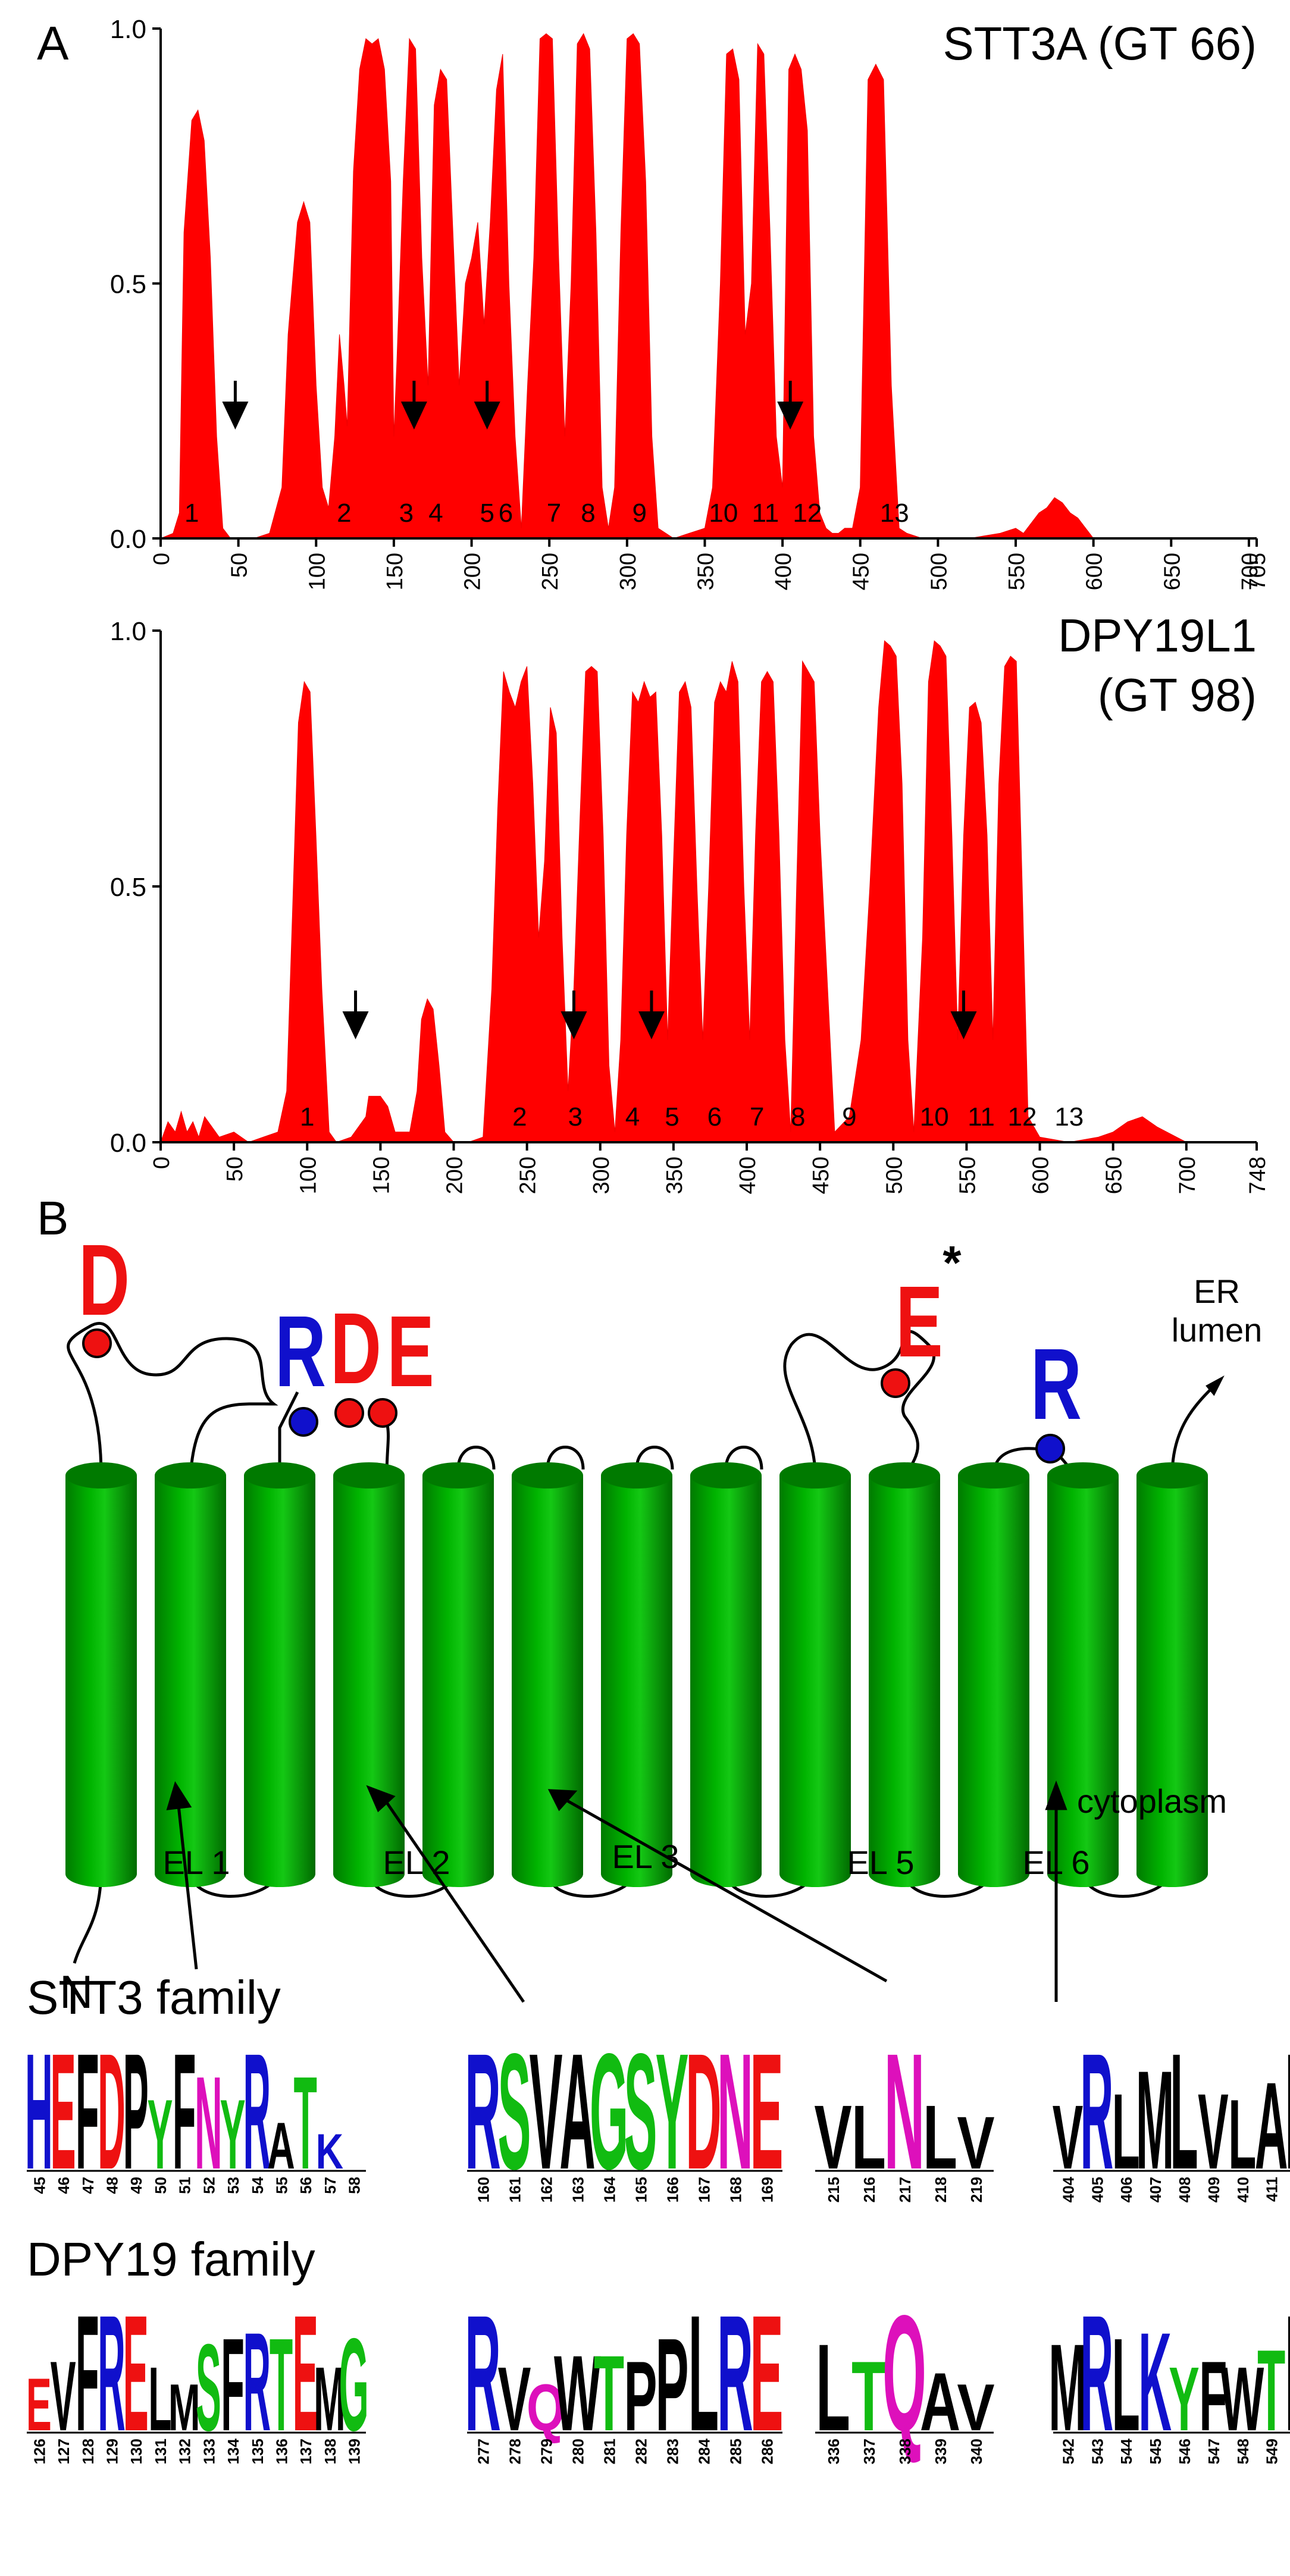 This screenshot has height=2576, width=1290. What do you see at coordinates (1243, 2189) in the screenshot?
I see `logo-position-number: 410` at bounding box center [1243, 2189].